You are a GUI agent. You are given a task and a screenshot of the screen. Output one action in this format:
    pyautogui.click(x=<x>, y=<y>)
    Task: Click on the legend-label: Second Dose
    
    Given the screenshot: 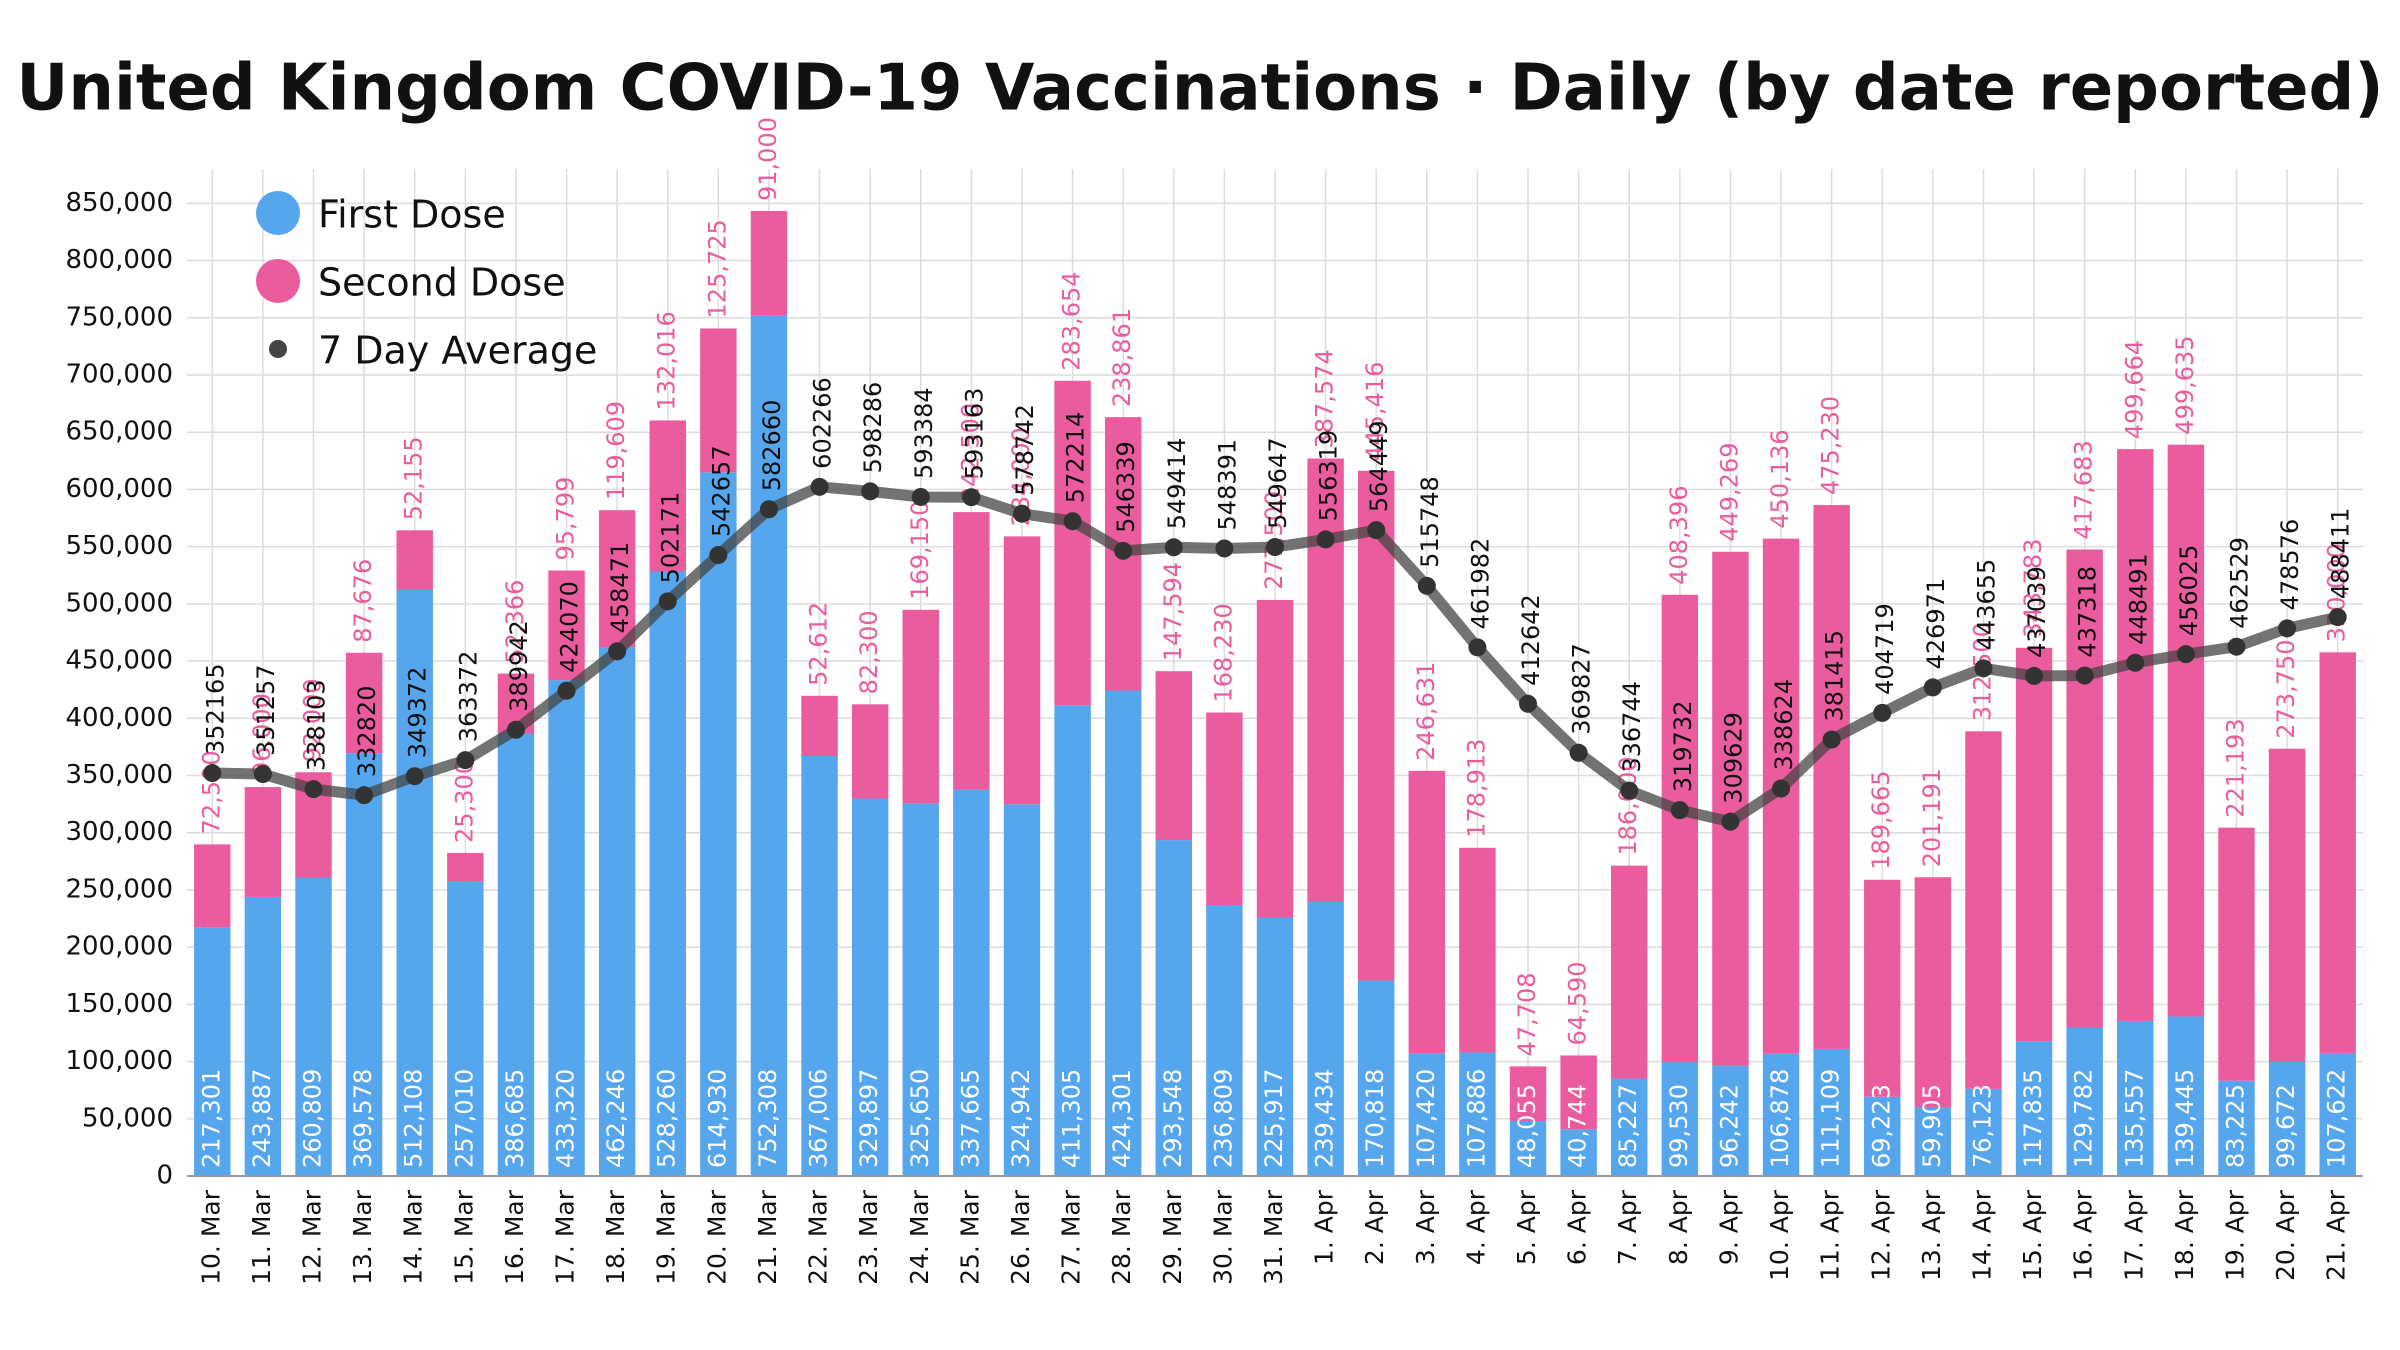 What is the action you would take?
    pyautogui.click(x=442, y=283)
    